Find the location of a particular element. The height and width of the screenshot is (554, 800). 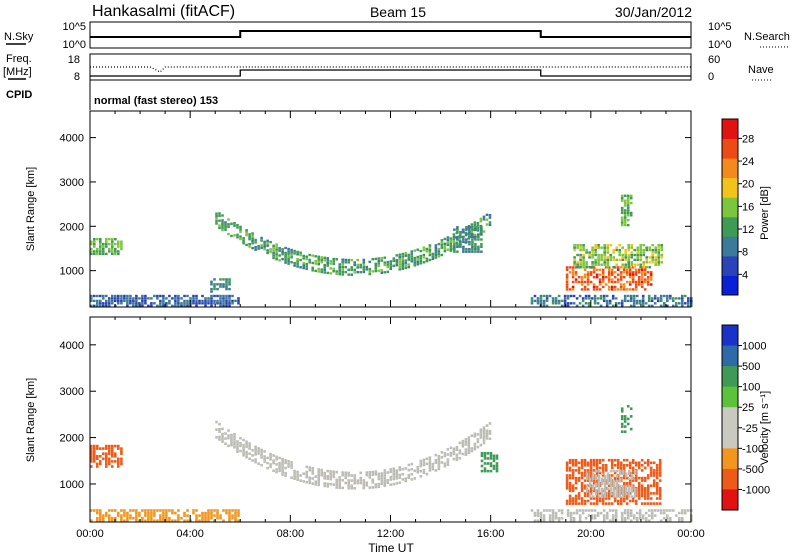

power-colorbar-label: Power [dB] is located at coordinates (765, 213).